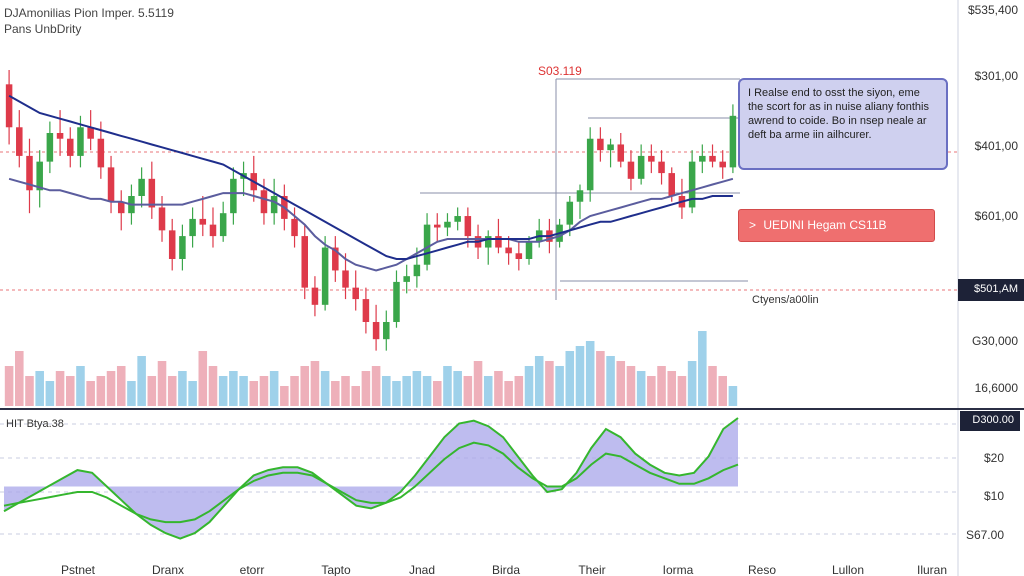 The height and width of the screenshot is (576, 1024). What do you see at coordinates (848, 569) in the screenshot?
I see `x-tick-label: Lullon` at bounding box center [848, 569].